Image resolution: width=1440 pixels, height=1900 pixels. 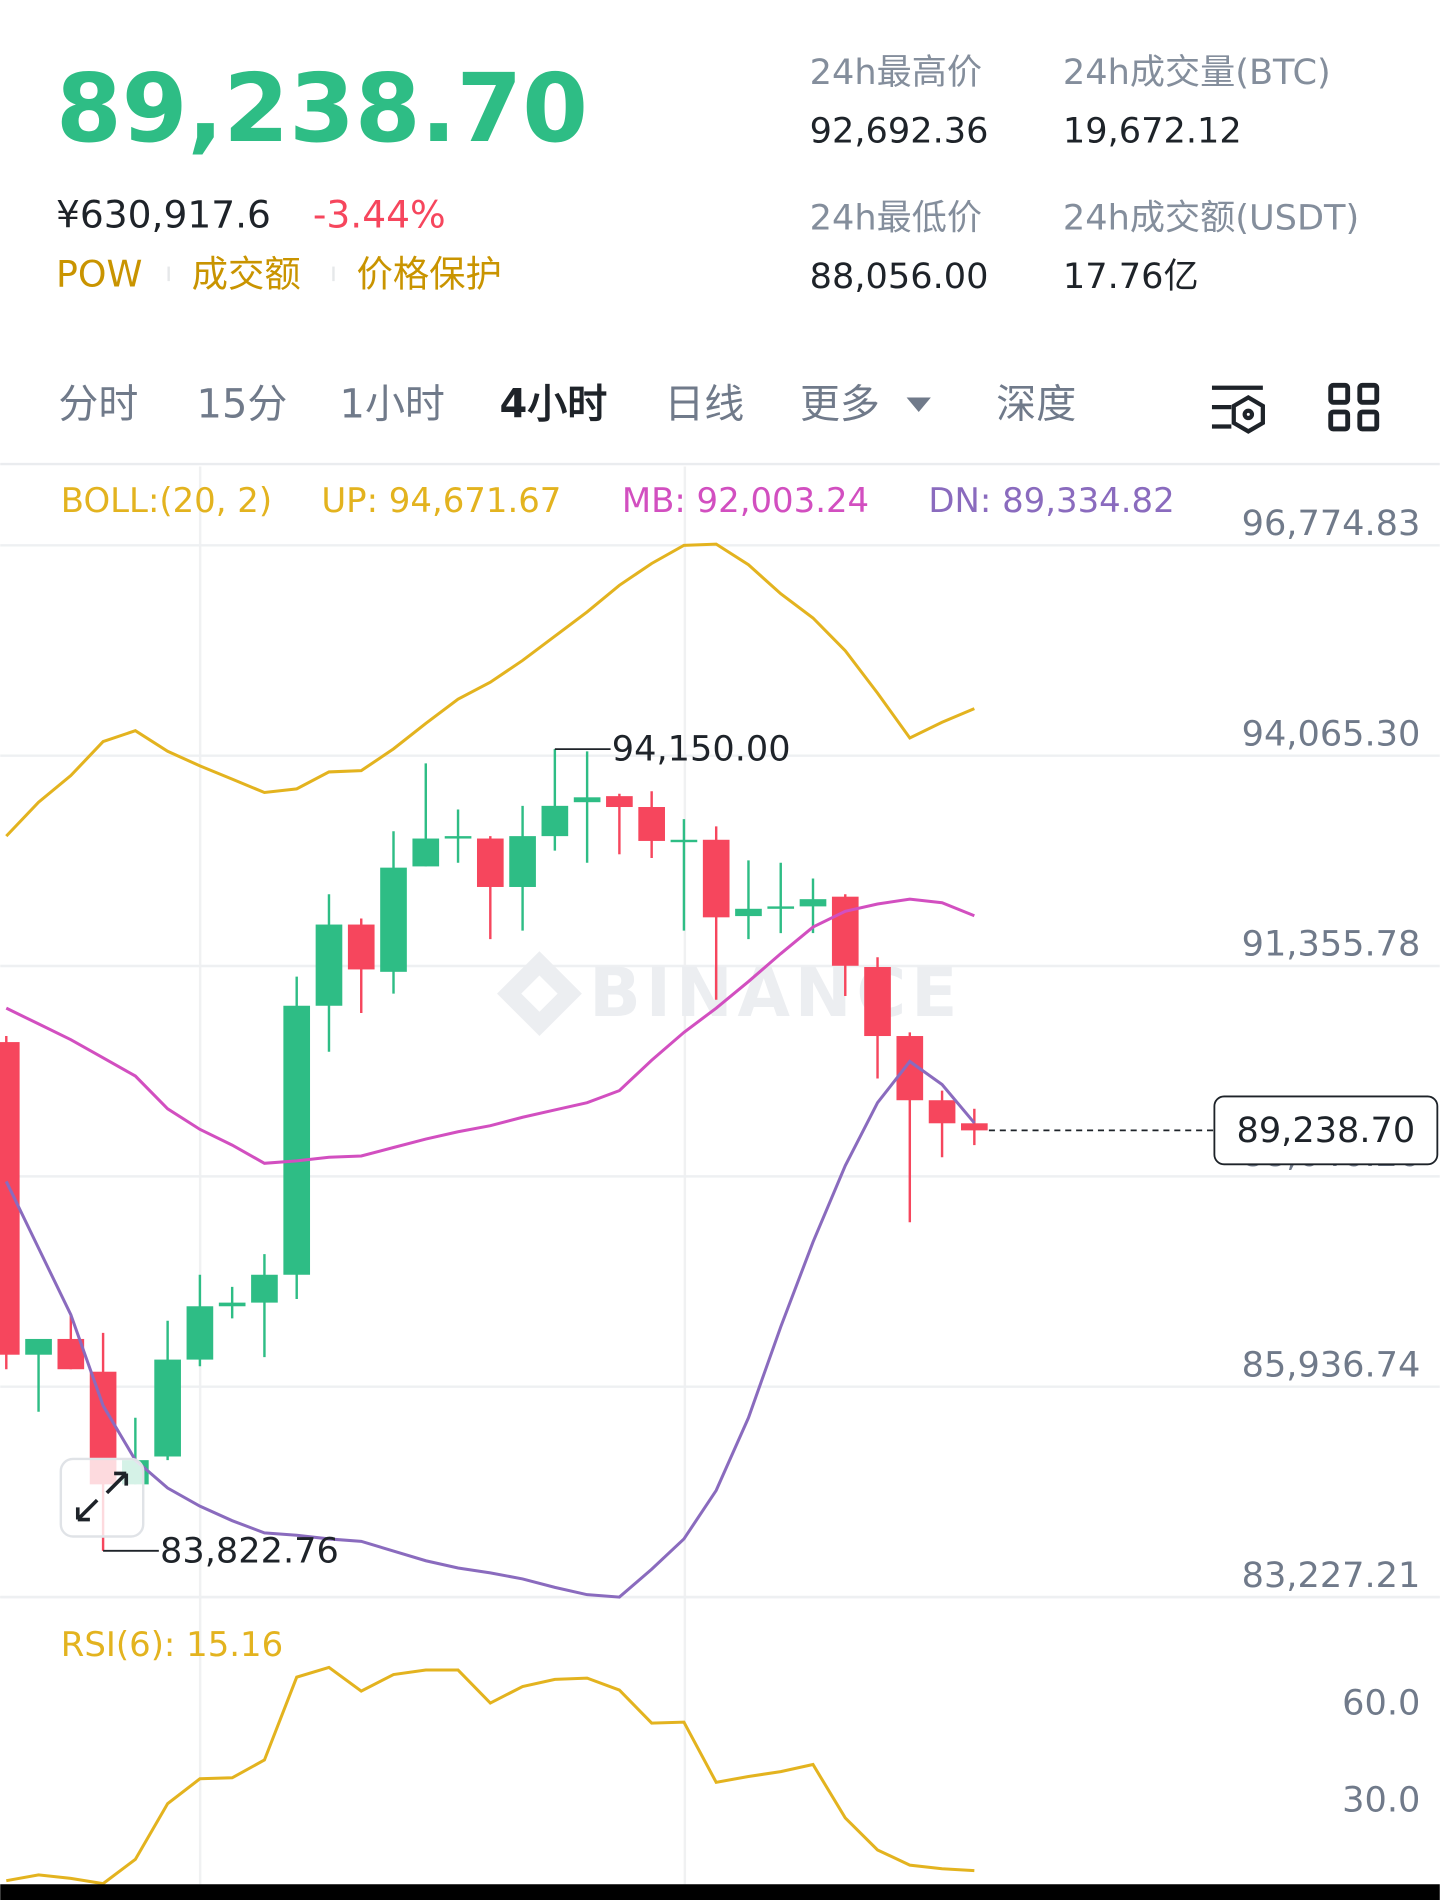 What do you see at coordinates (441, 500) in the screenshot?
I see `legend-entry: UP: 94,671.67` at bounding box center [441, 500].